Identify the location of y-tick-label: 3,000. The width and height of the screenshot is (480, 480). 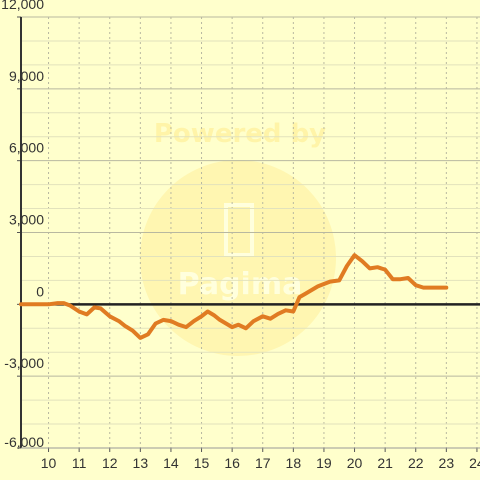
(26, 220).